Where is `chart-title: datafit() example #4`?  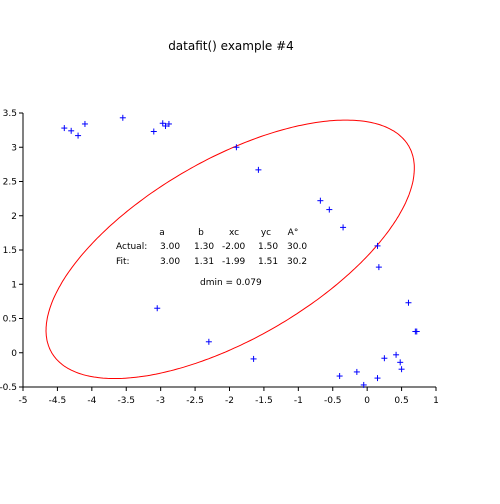
chart-title: datafit() example #4 is located at coordinates (231, 46).